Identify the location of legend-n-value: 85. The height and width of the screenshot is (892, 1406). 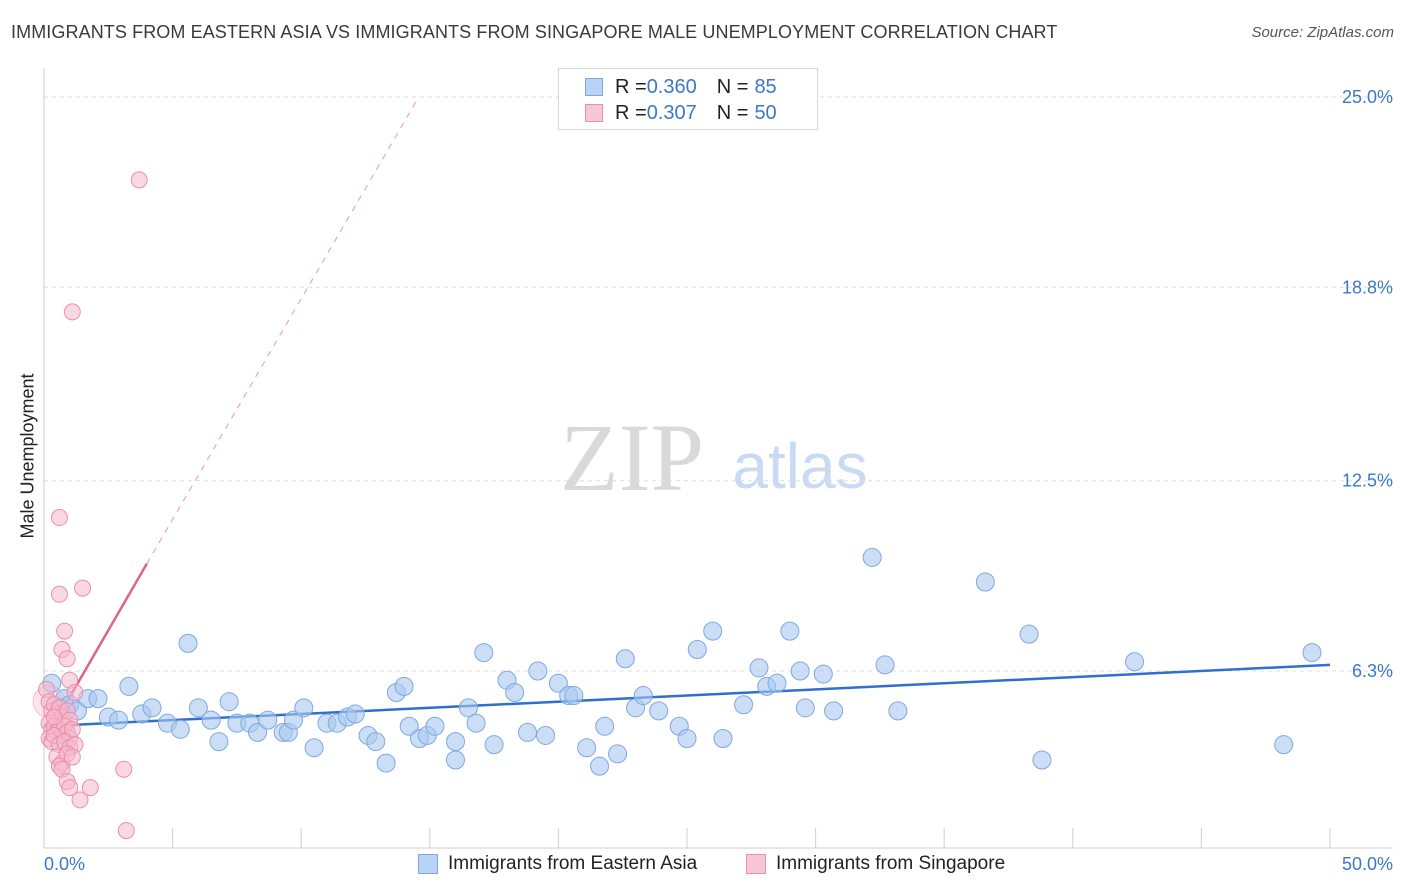
(765, 86).